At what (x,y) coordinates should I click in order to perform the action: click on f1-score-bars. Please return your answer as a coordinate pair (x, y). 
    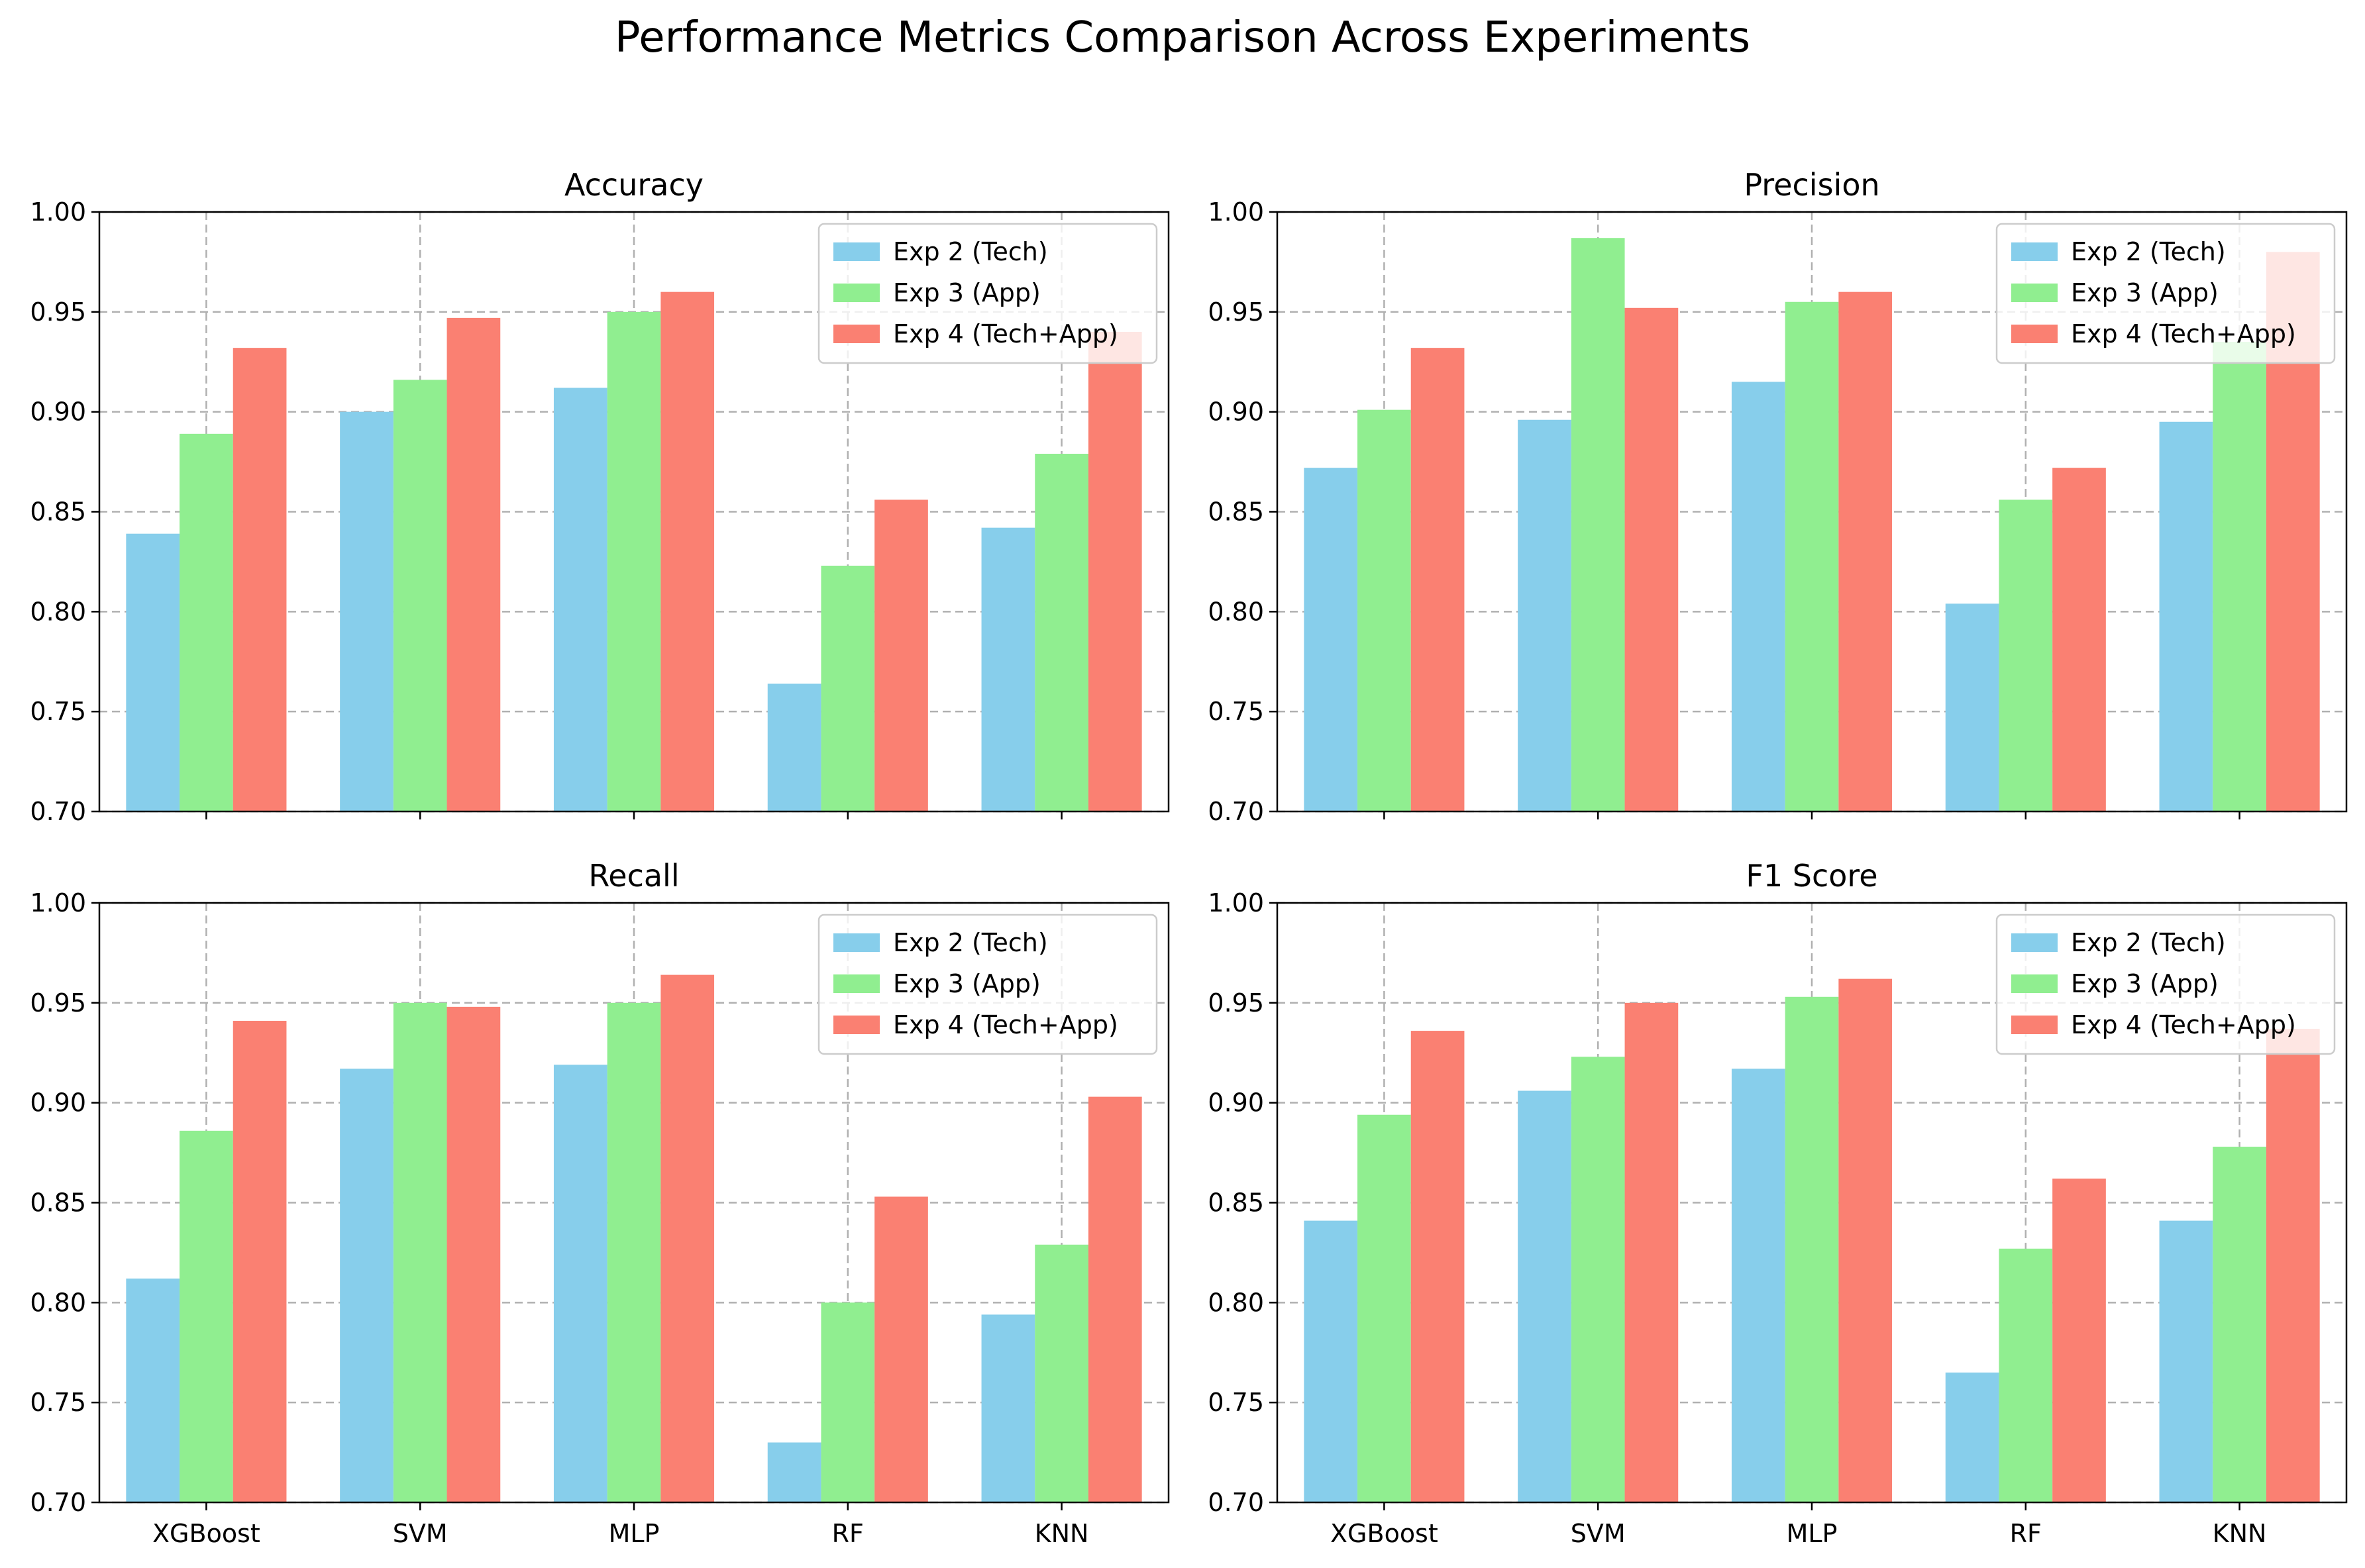
    Looking at the image, I should click on (1811, 1240).